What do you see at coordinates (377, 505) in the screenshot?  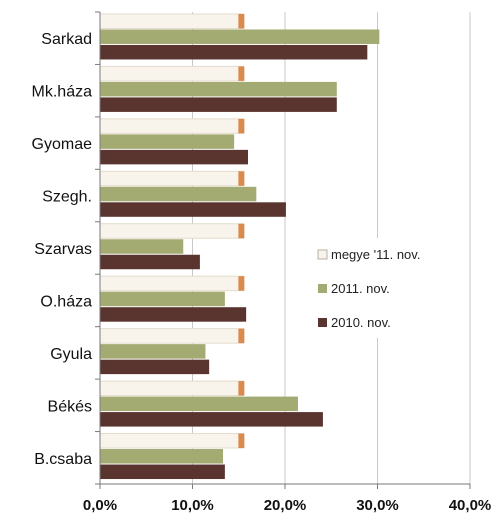 I see `x-tick-label-3: 30,0%` at bounding box center [377, 505].